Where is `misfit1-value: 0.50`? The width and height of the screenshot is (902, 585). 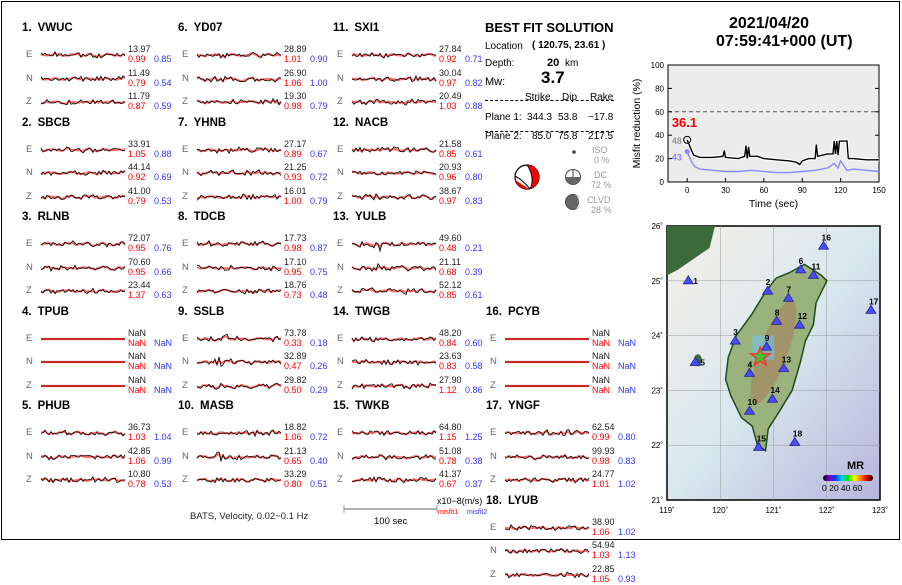
misfit1-value: 0.50 is located at coordinates (293, 389).